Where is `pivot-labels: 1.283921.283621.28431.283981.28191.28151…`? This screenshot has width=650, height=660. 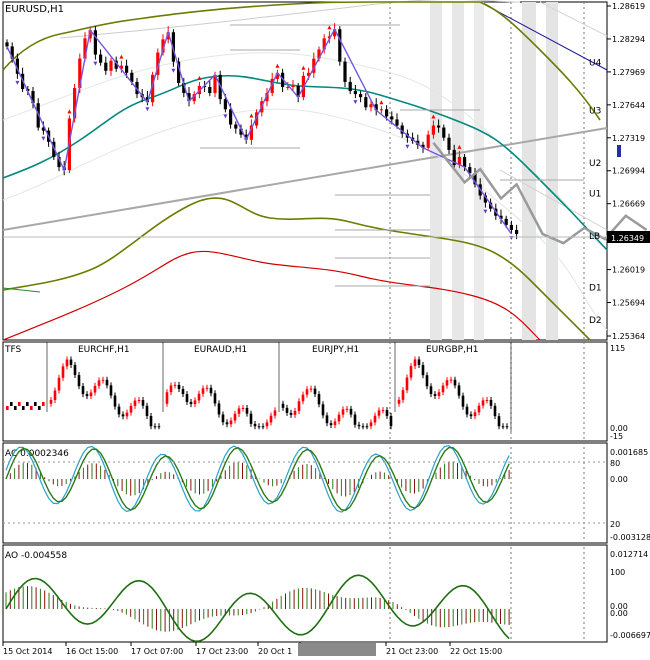 pivot-labels: 1.283921.283621.28431.283981.28191.28151… is located at coordinates (283, 1).